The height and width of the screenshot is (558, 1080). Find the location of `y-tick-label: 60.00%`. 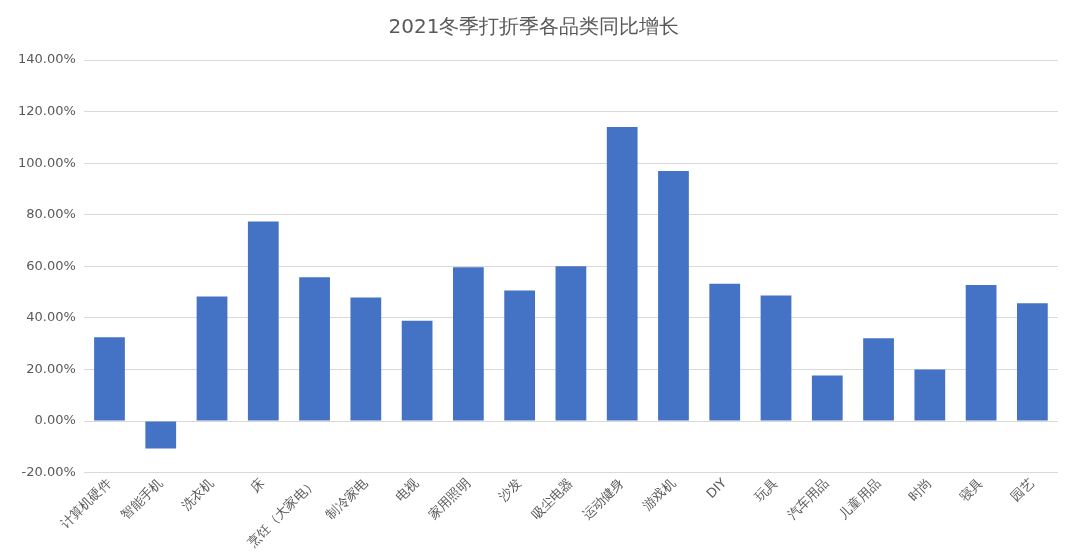

y-tick-label: 60.00% is located at coordinates (51, 265).